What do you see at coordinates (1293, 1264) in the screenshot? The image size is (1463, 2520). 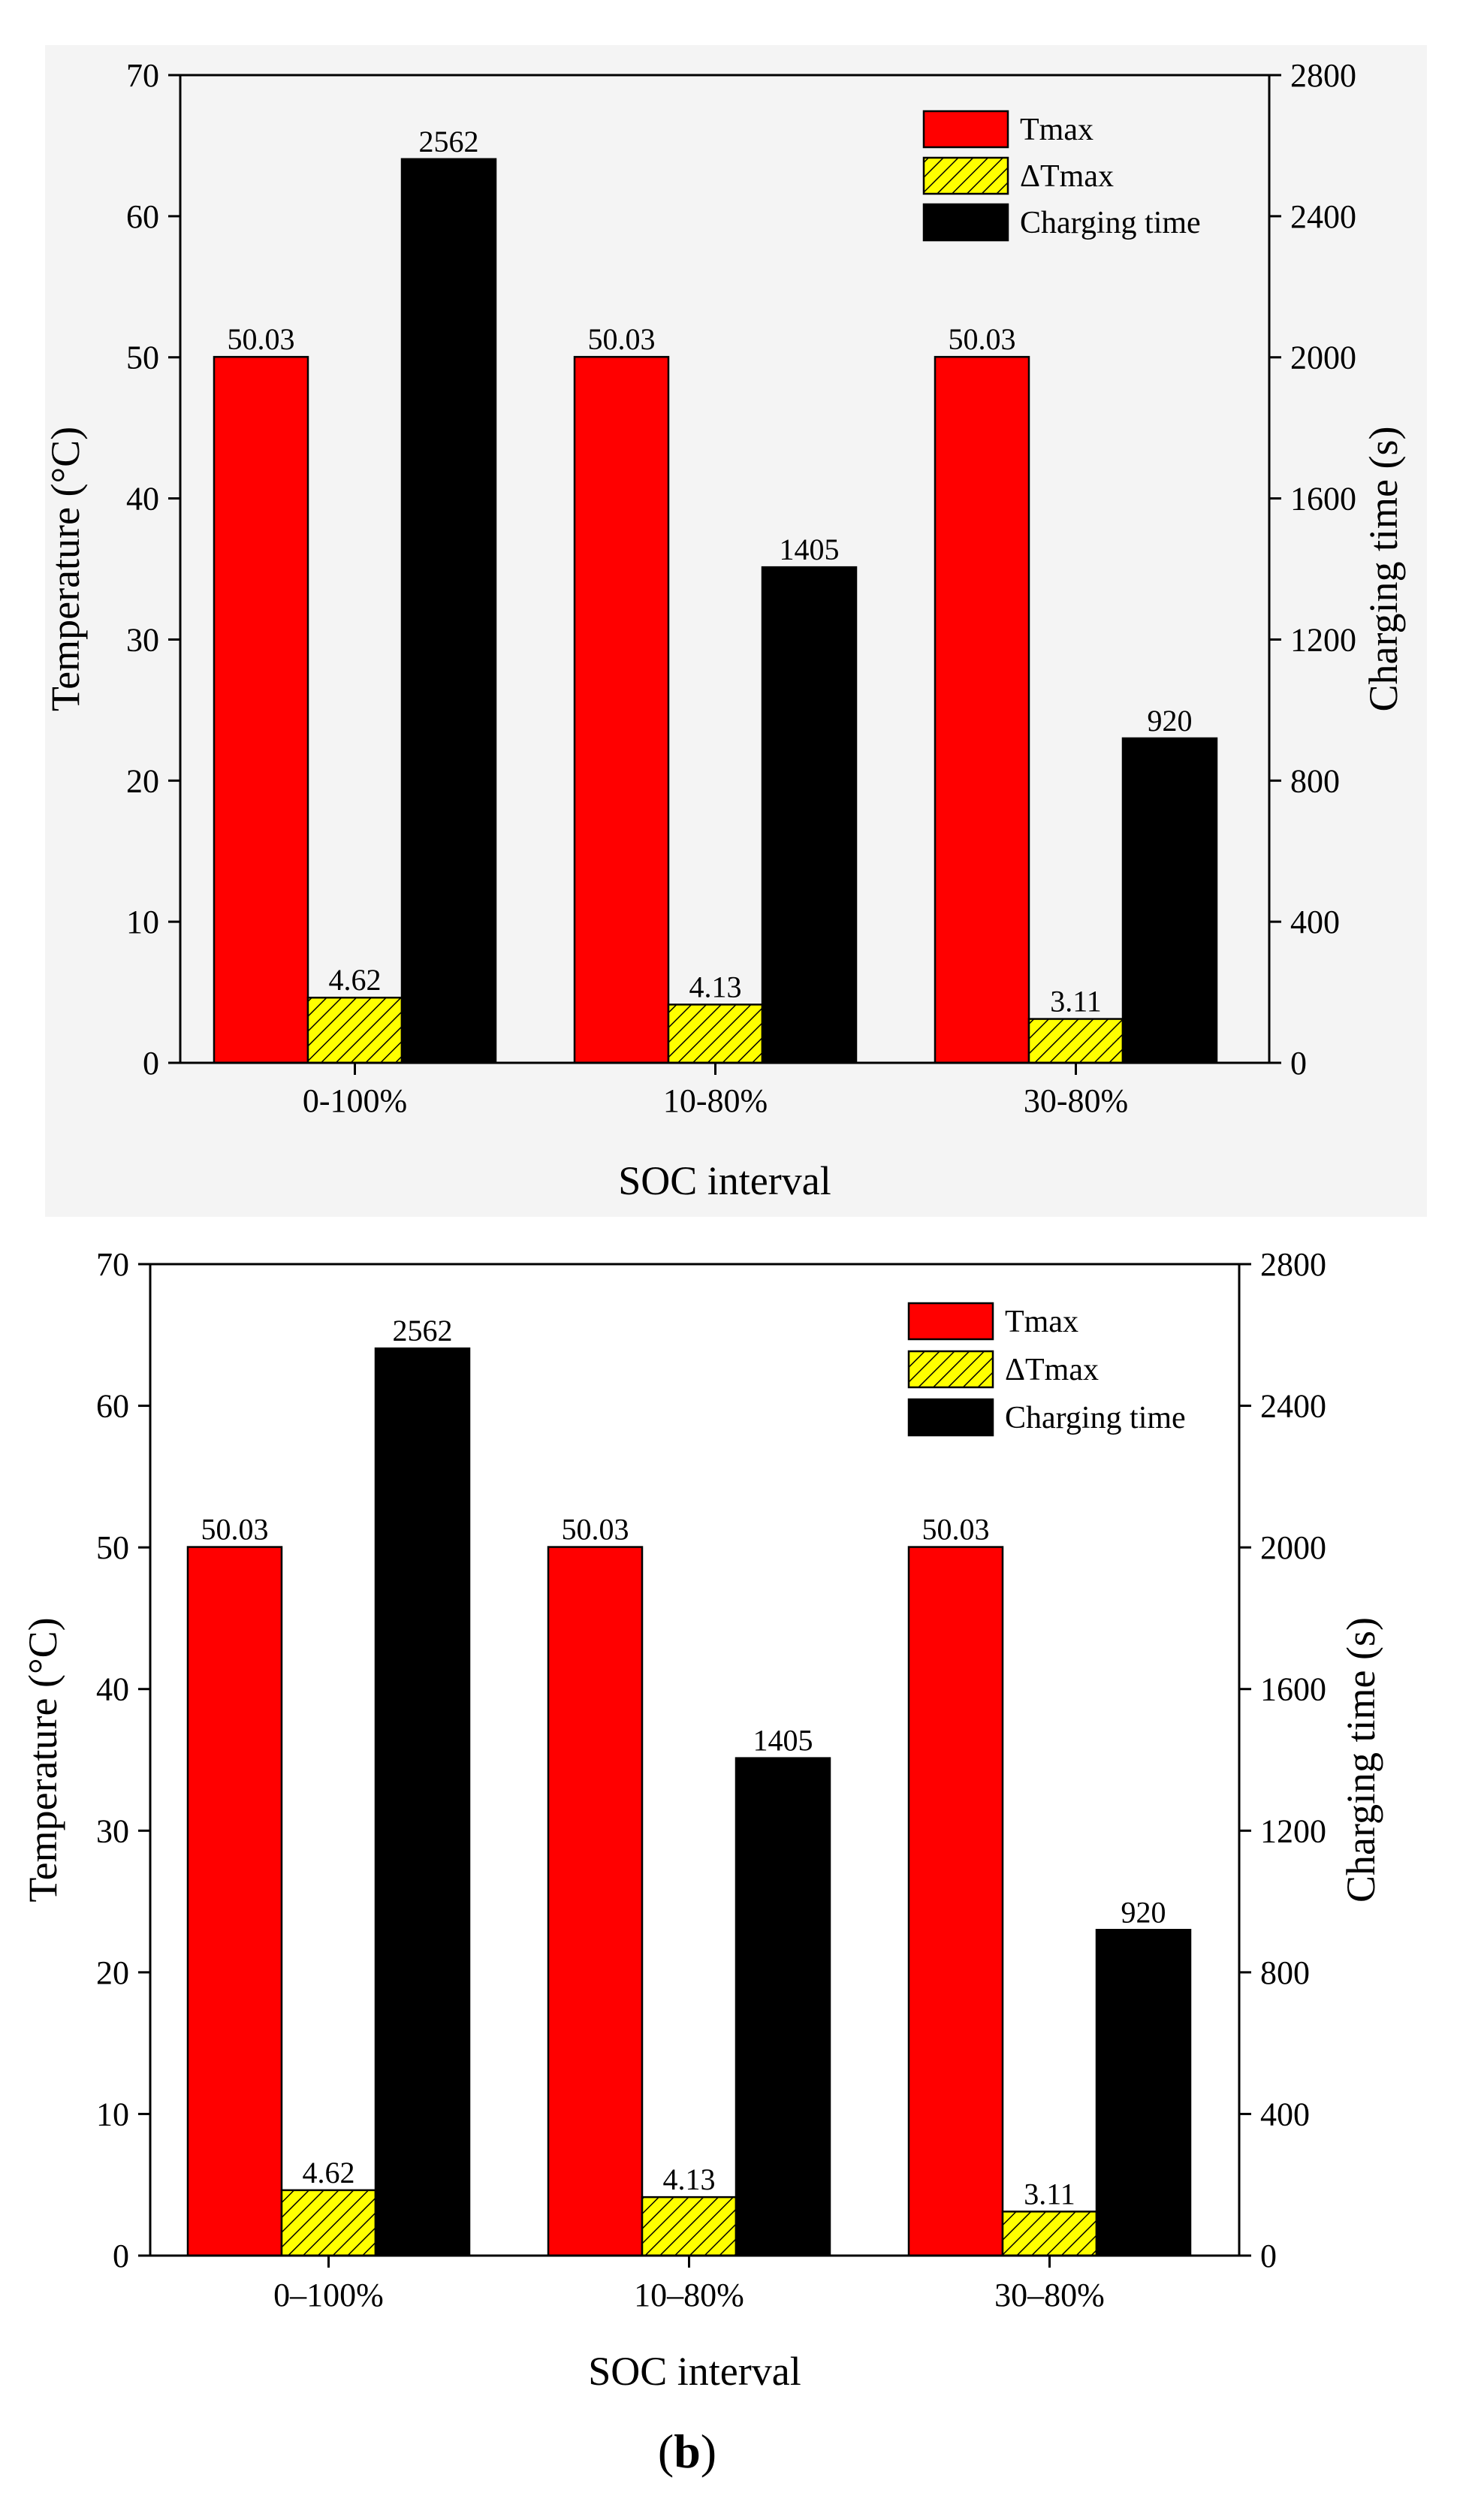 I see `panel-b-right-tick-label: 2800` at bounding box center [1293, 1264].